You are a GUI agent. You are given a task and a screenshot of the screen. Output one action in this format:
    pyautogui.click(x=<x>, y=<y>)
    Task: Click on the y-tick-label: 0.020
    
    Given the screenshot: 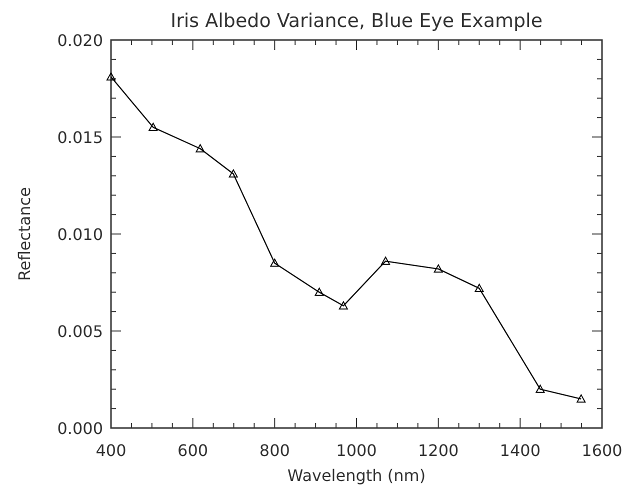 What is the action you would take?
    pyautogui.click(x=80, y=40)
    